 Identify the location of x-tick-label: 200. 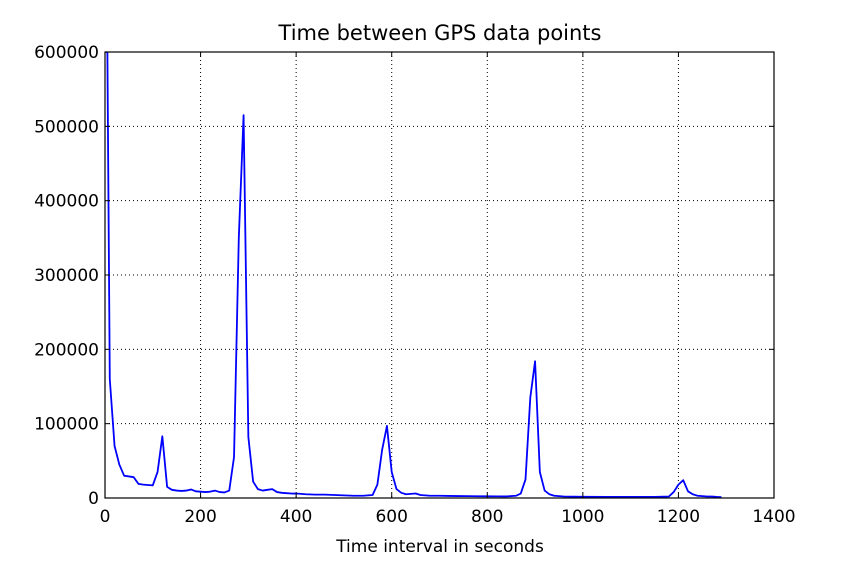
(200, 517).